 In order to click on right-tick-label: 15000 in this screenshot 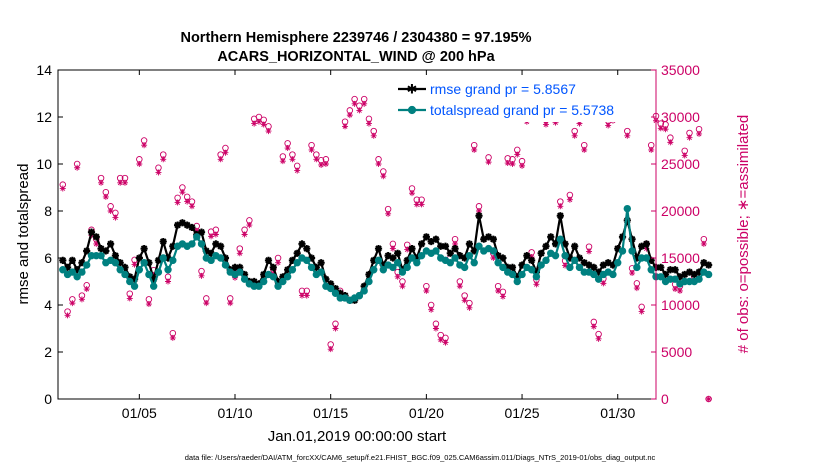, I will do `click(680, 258)`.